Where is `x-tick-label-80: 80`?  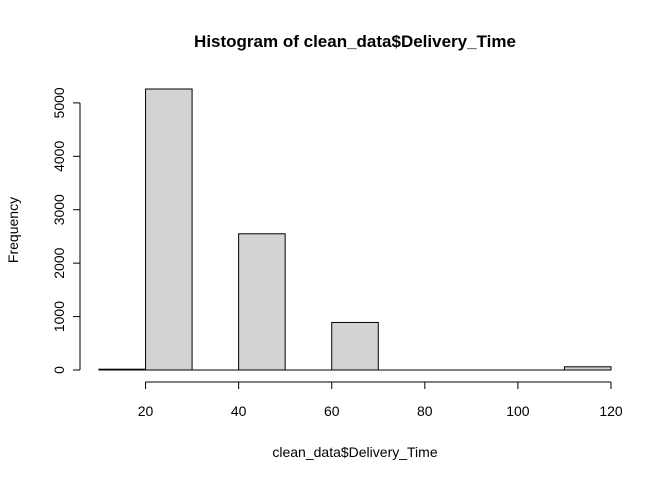 x-tick-label-80: 80 is located at coordinates (425, 411).